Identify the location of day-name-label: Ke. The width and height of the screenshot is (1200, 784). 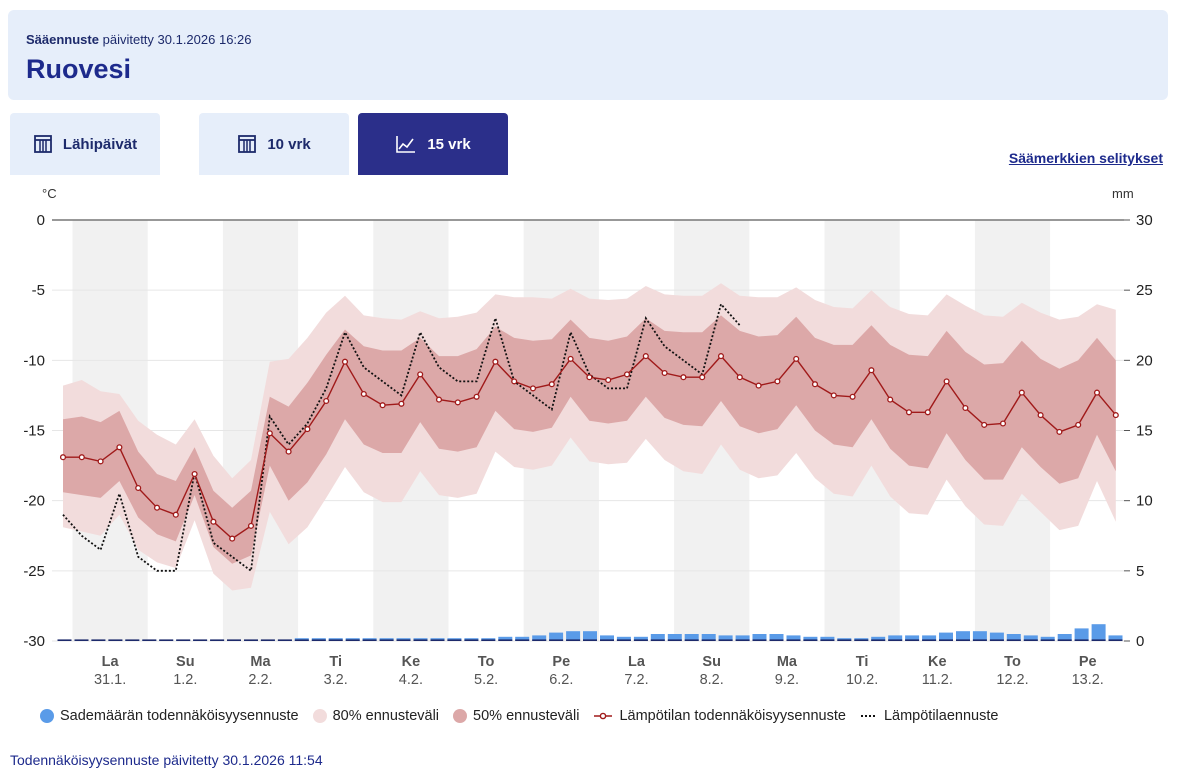
(411, 662).